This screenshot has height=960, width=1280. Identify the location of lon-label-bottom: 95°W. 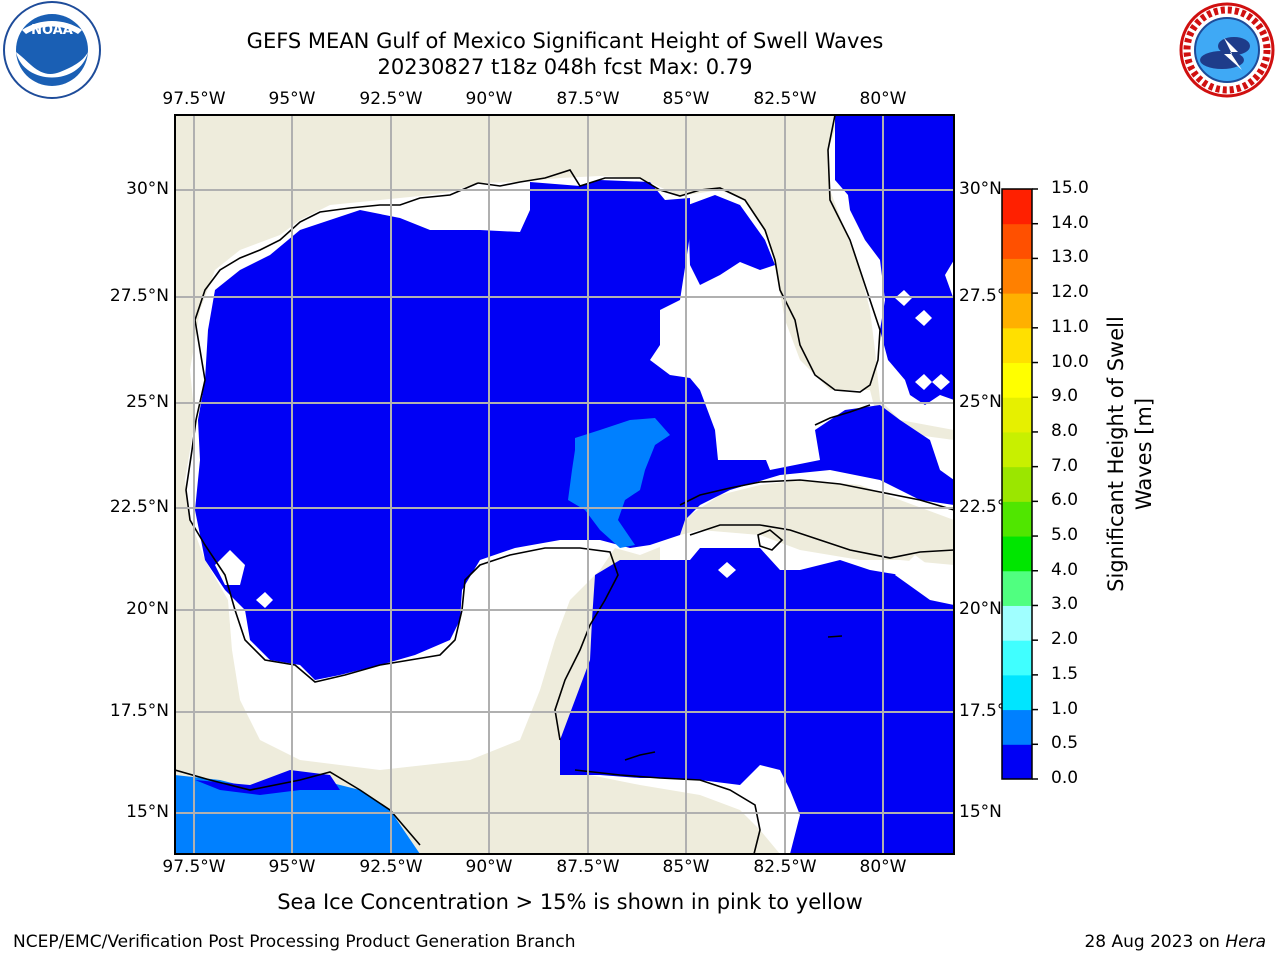
(292, 867).